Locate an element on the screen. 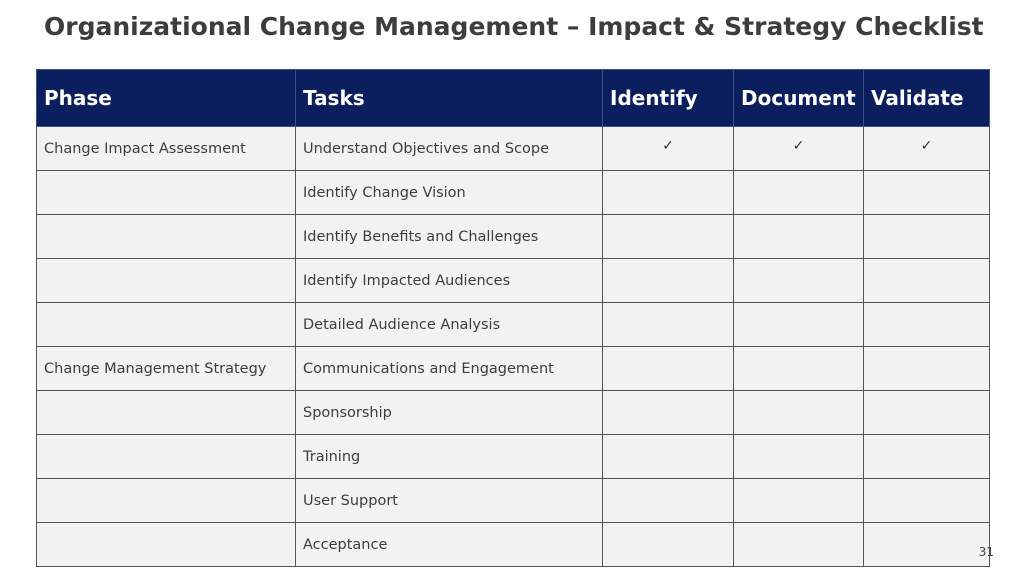 The image size is (1024, 575). table-row: Sponsorship is located at coordinates (513, 412).